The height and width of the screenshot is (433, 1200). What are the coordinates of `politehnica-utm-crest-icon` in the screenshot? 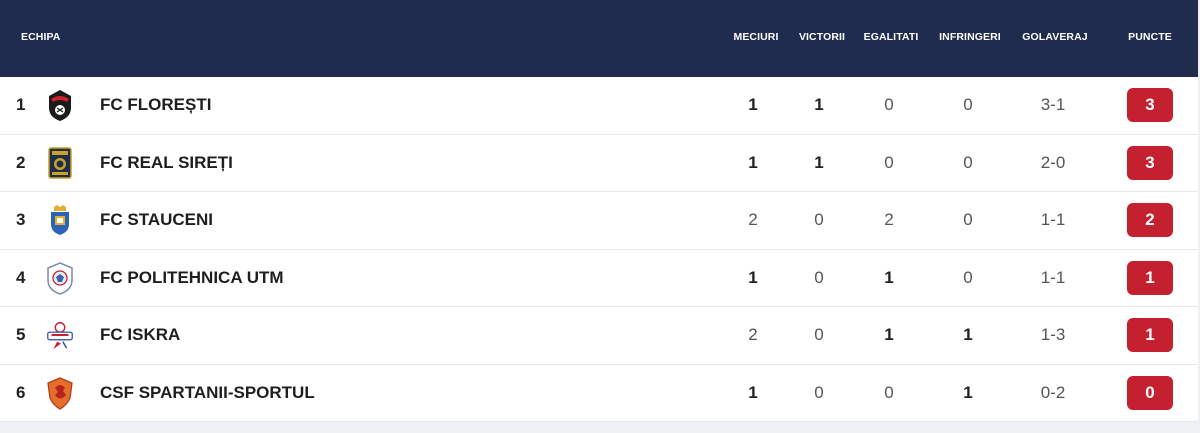 It's located at (60, 278).